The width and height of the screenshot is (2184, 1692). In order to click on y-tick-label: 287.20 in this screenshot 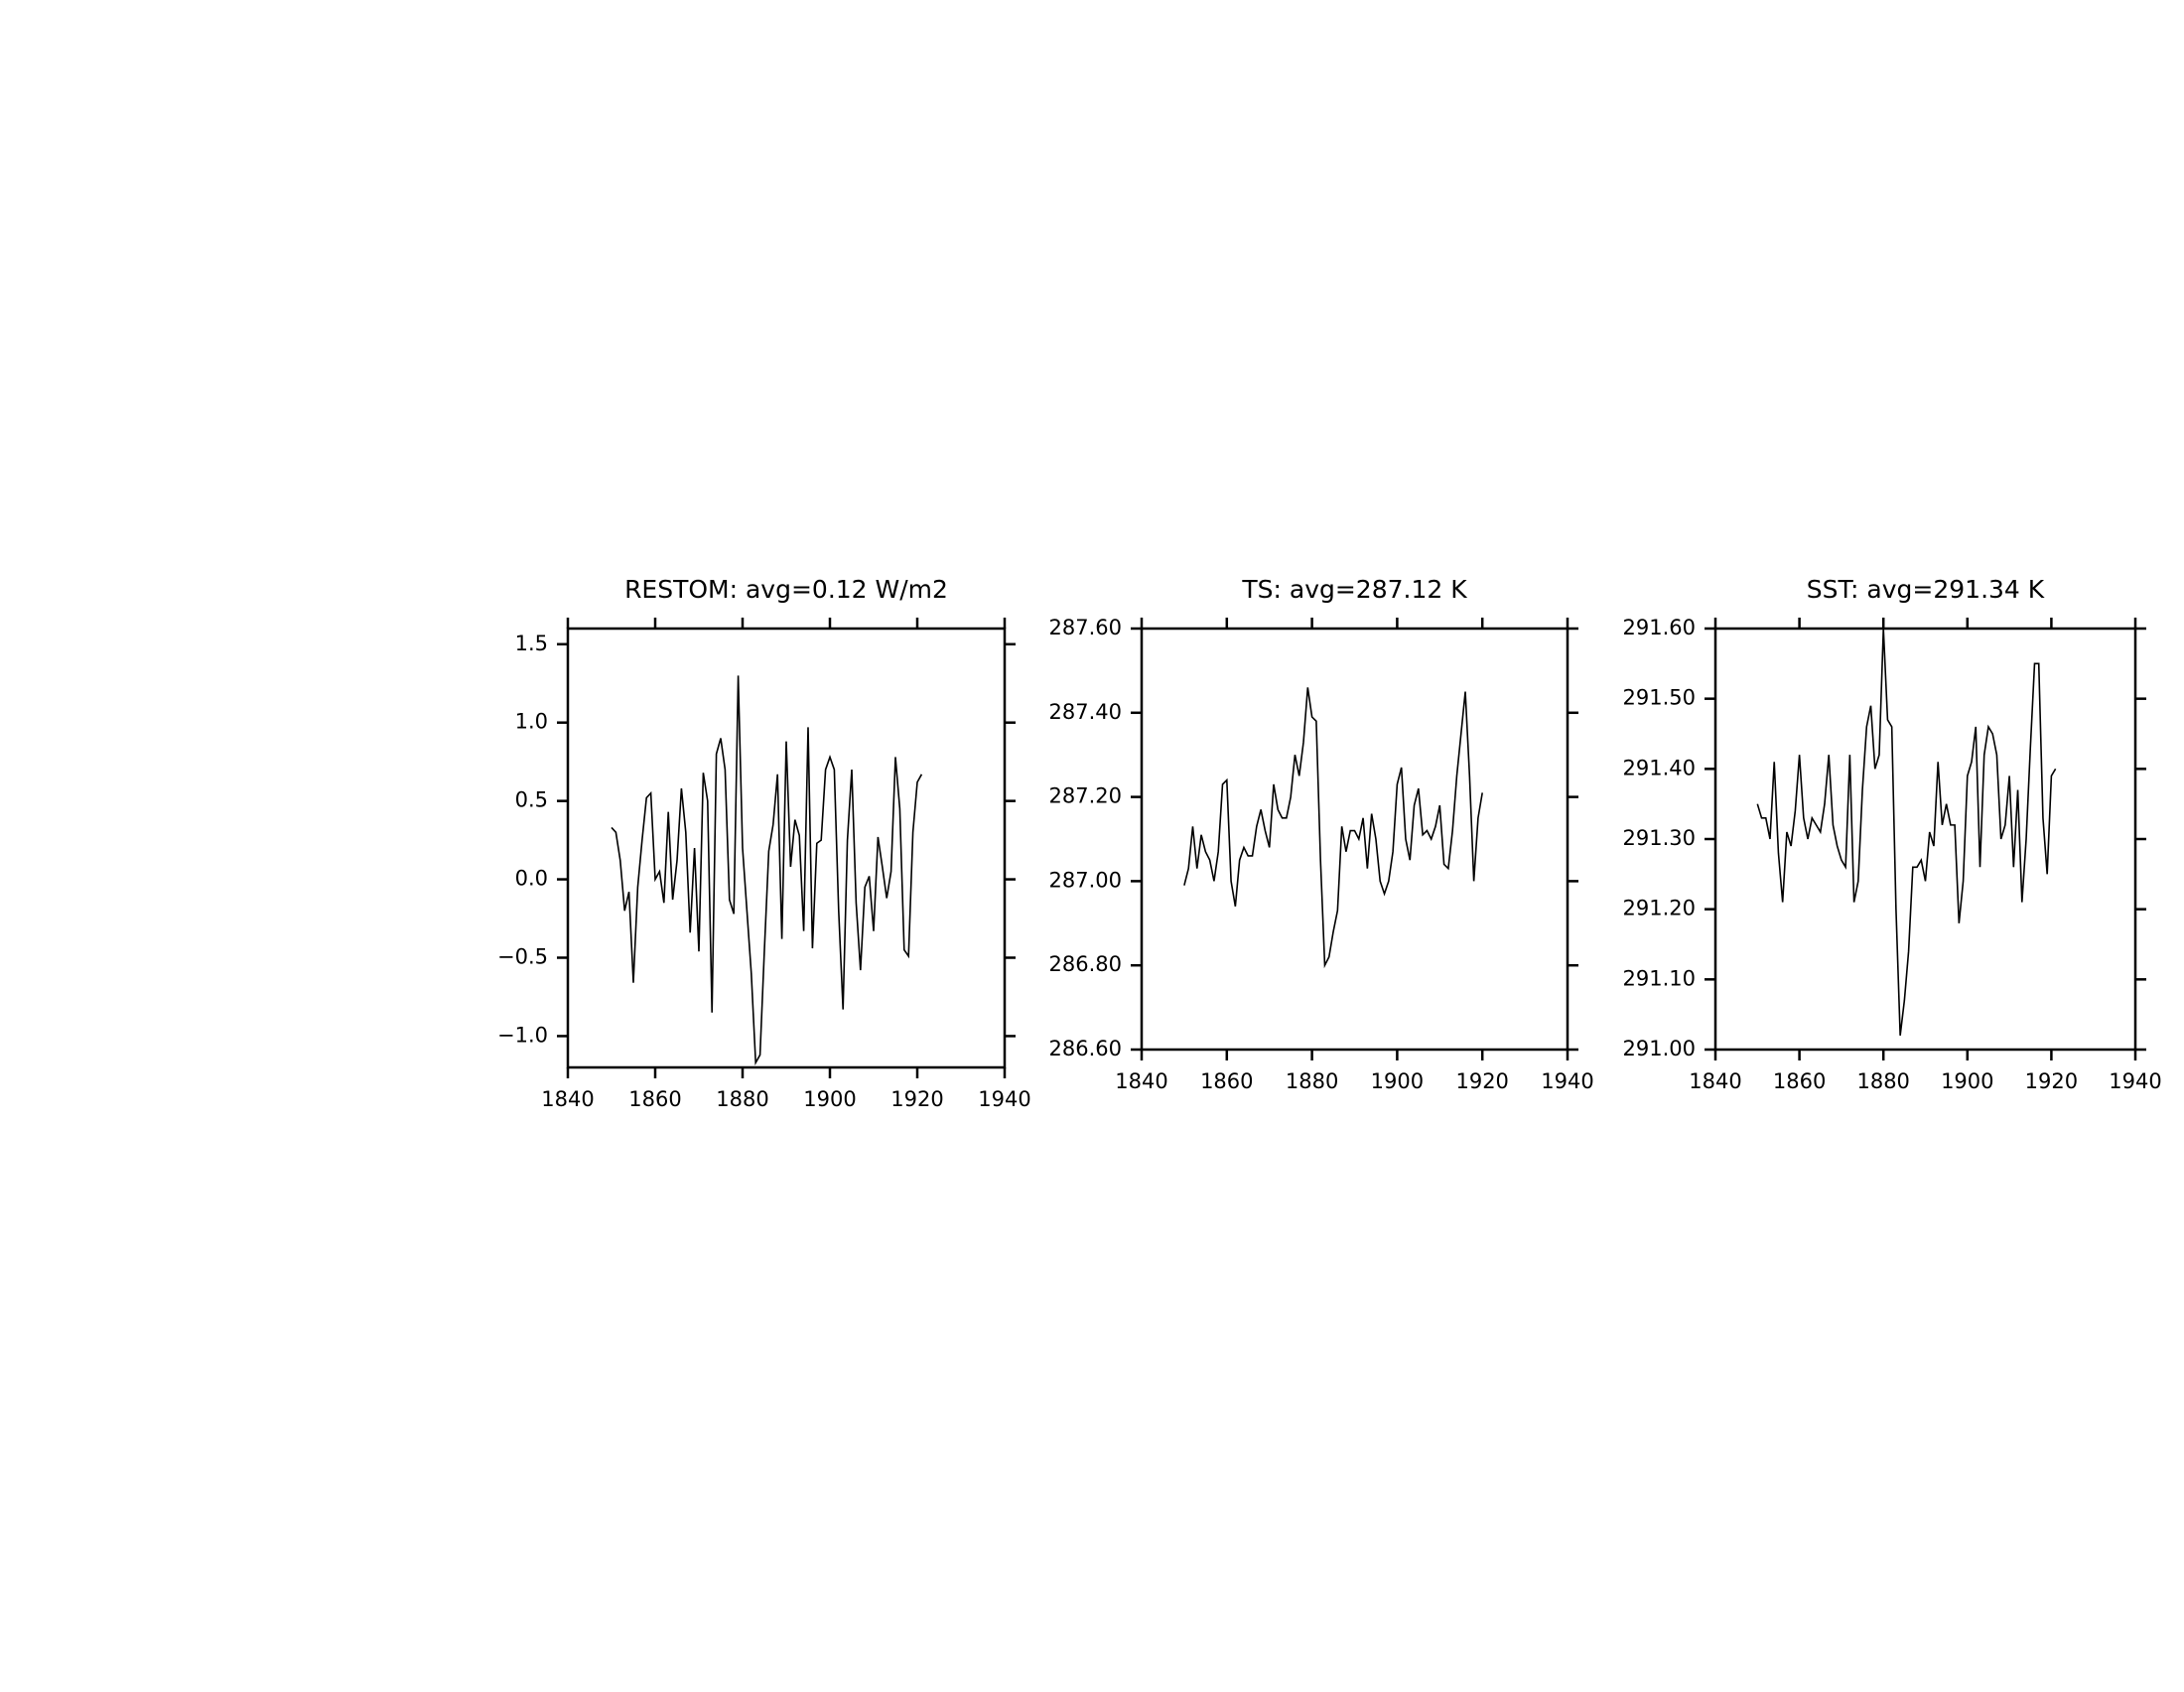, I will do `click(1085, 796)`.